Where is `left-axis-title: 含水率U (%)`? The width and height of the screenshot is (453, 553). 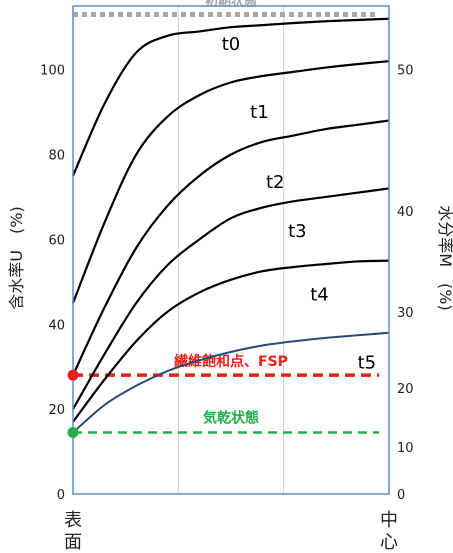 left-axis-title: 含水率U (%) is located at coordinates (16, 257).